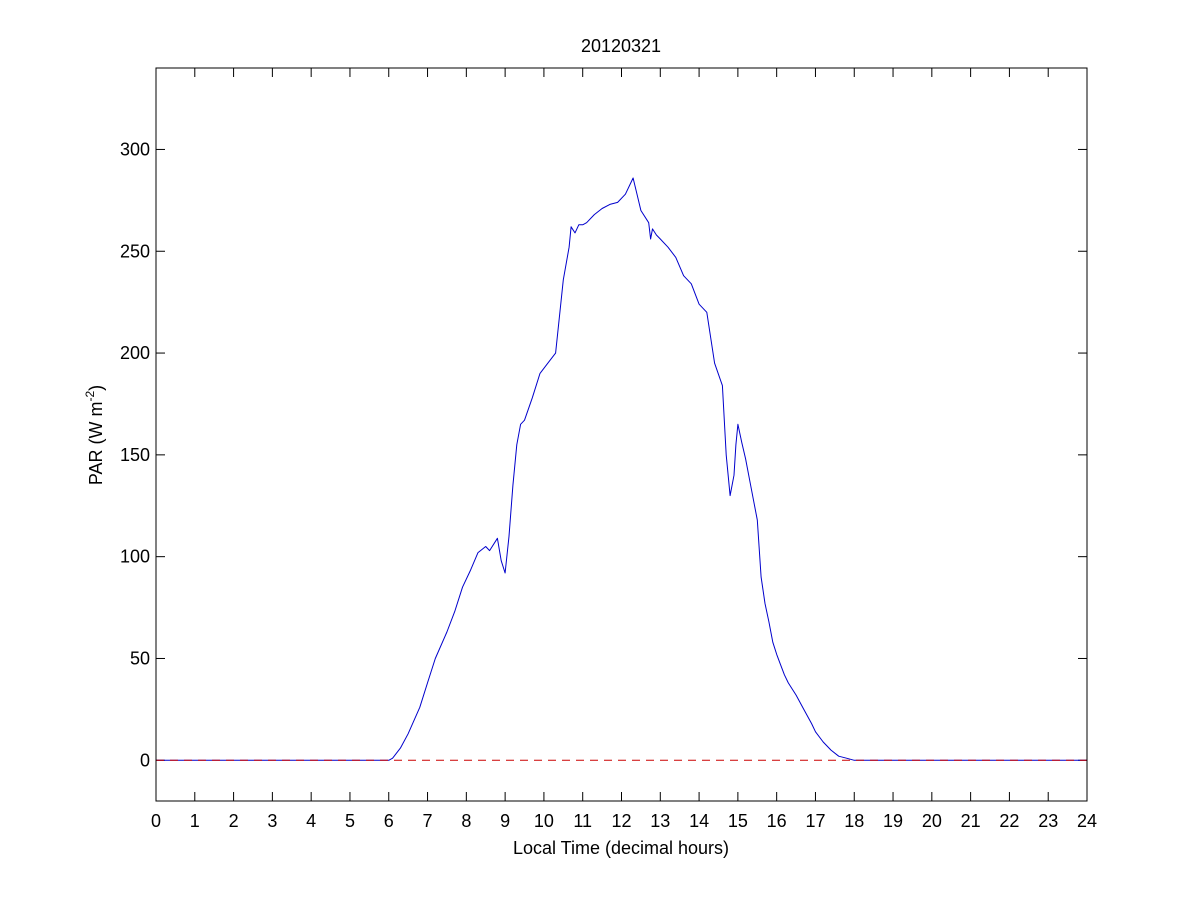 The image size is (1201, 900). Describe the element at coordinates (932, 821) in the screenshot. I see `x-tick-label: 20` at that location.